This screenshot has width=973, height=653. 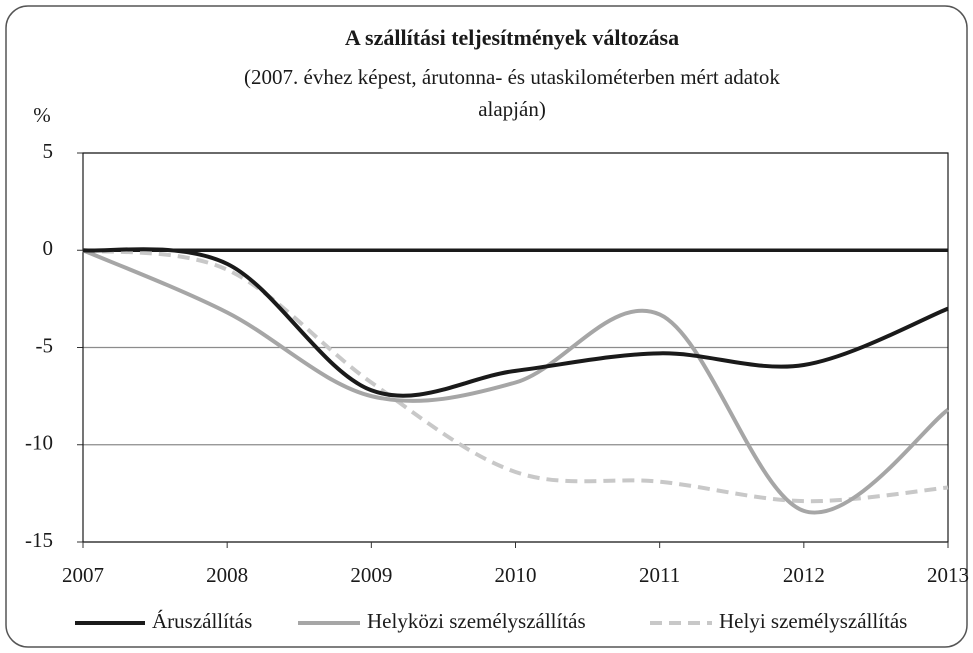 I want to click on legend-label: Áruszállítás, so click(x=202, y=621).